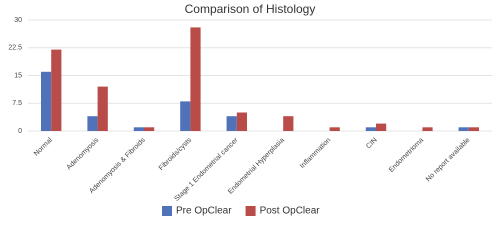  Describe the element at coordinates (15, 48) in the screenshot. I see `y-tick-label: 22.5` at that location.